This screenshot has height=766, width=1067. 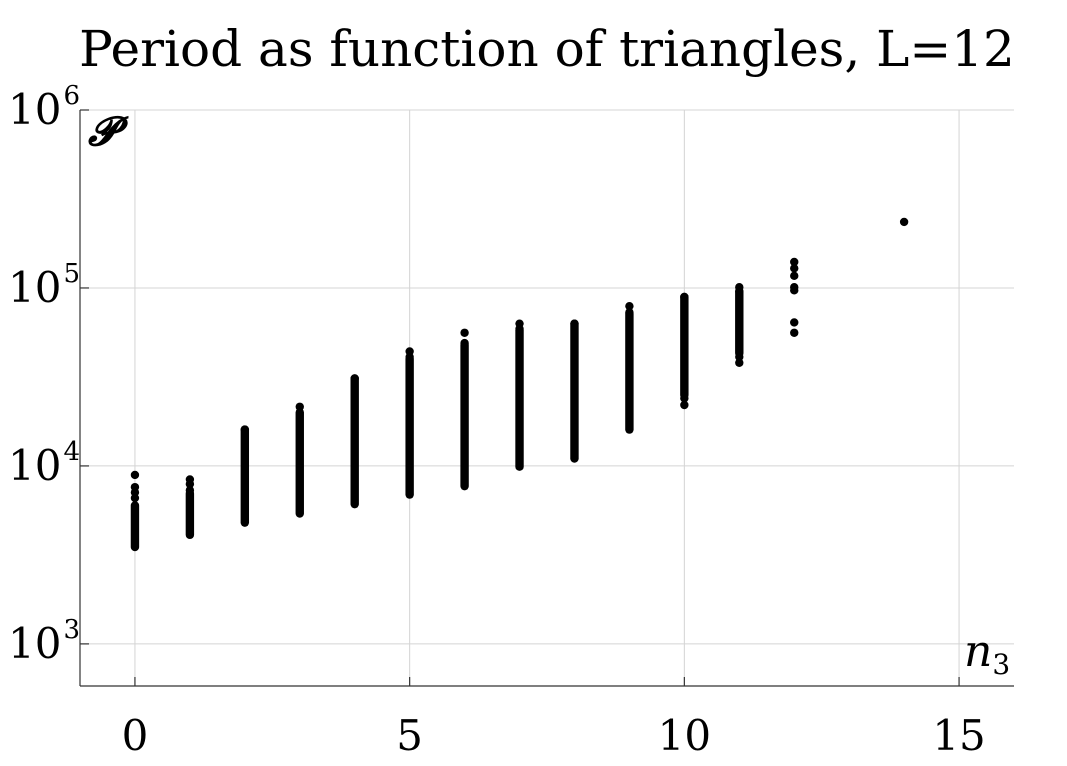 What do you see at coordinates (409, 735) in the screenshot?
I see `x-tick-label: 5` at bounding box center [409, 735].